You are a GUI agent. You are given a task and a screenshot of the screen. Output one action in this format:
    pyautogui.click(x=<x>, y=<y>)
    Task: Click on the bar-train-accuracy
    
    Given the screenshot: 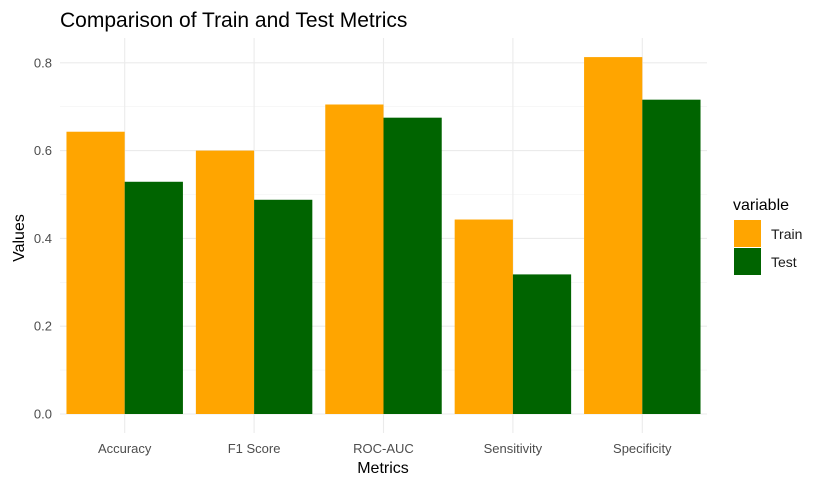 What is the action you would take?
    pyautogui.click(x=95, y=272)
    